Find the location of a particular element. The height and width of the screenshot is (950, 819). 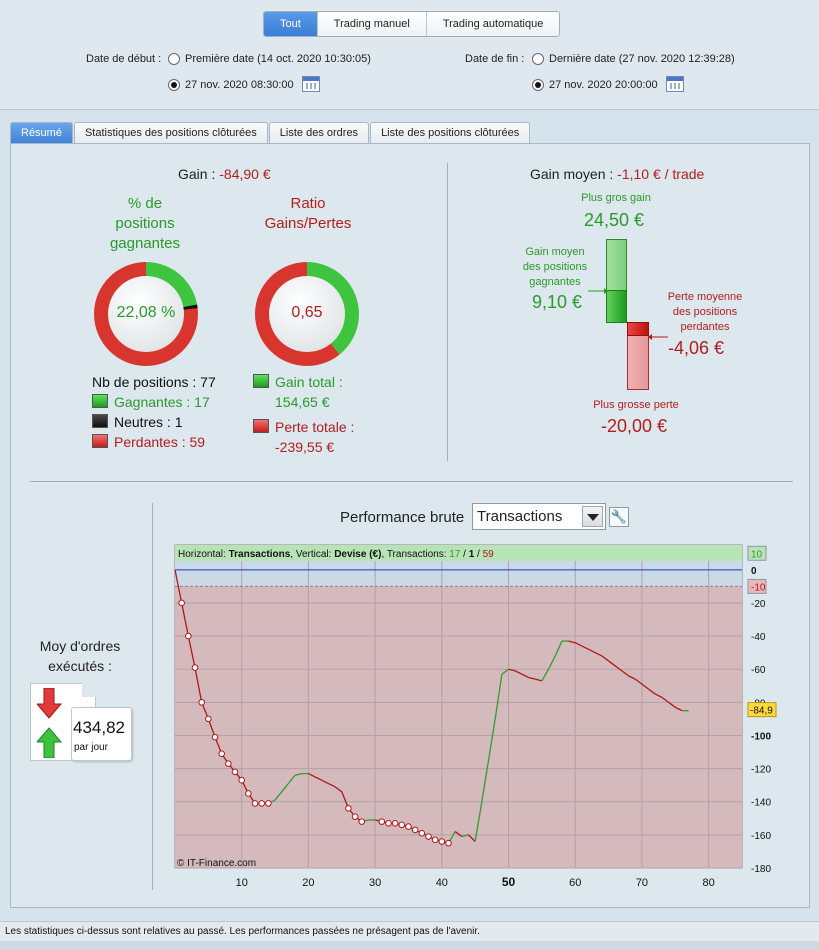

chart-ytick-label: -160 is located at coordinates (761, 836).